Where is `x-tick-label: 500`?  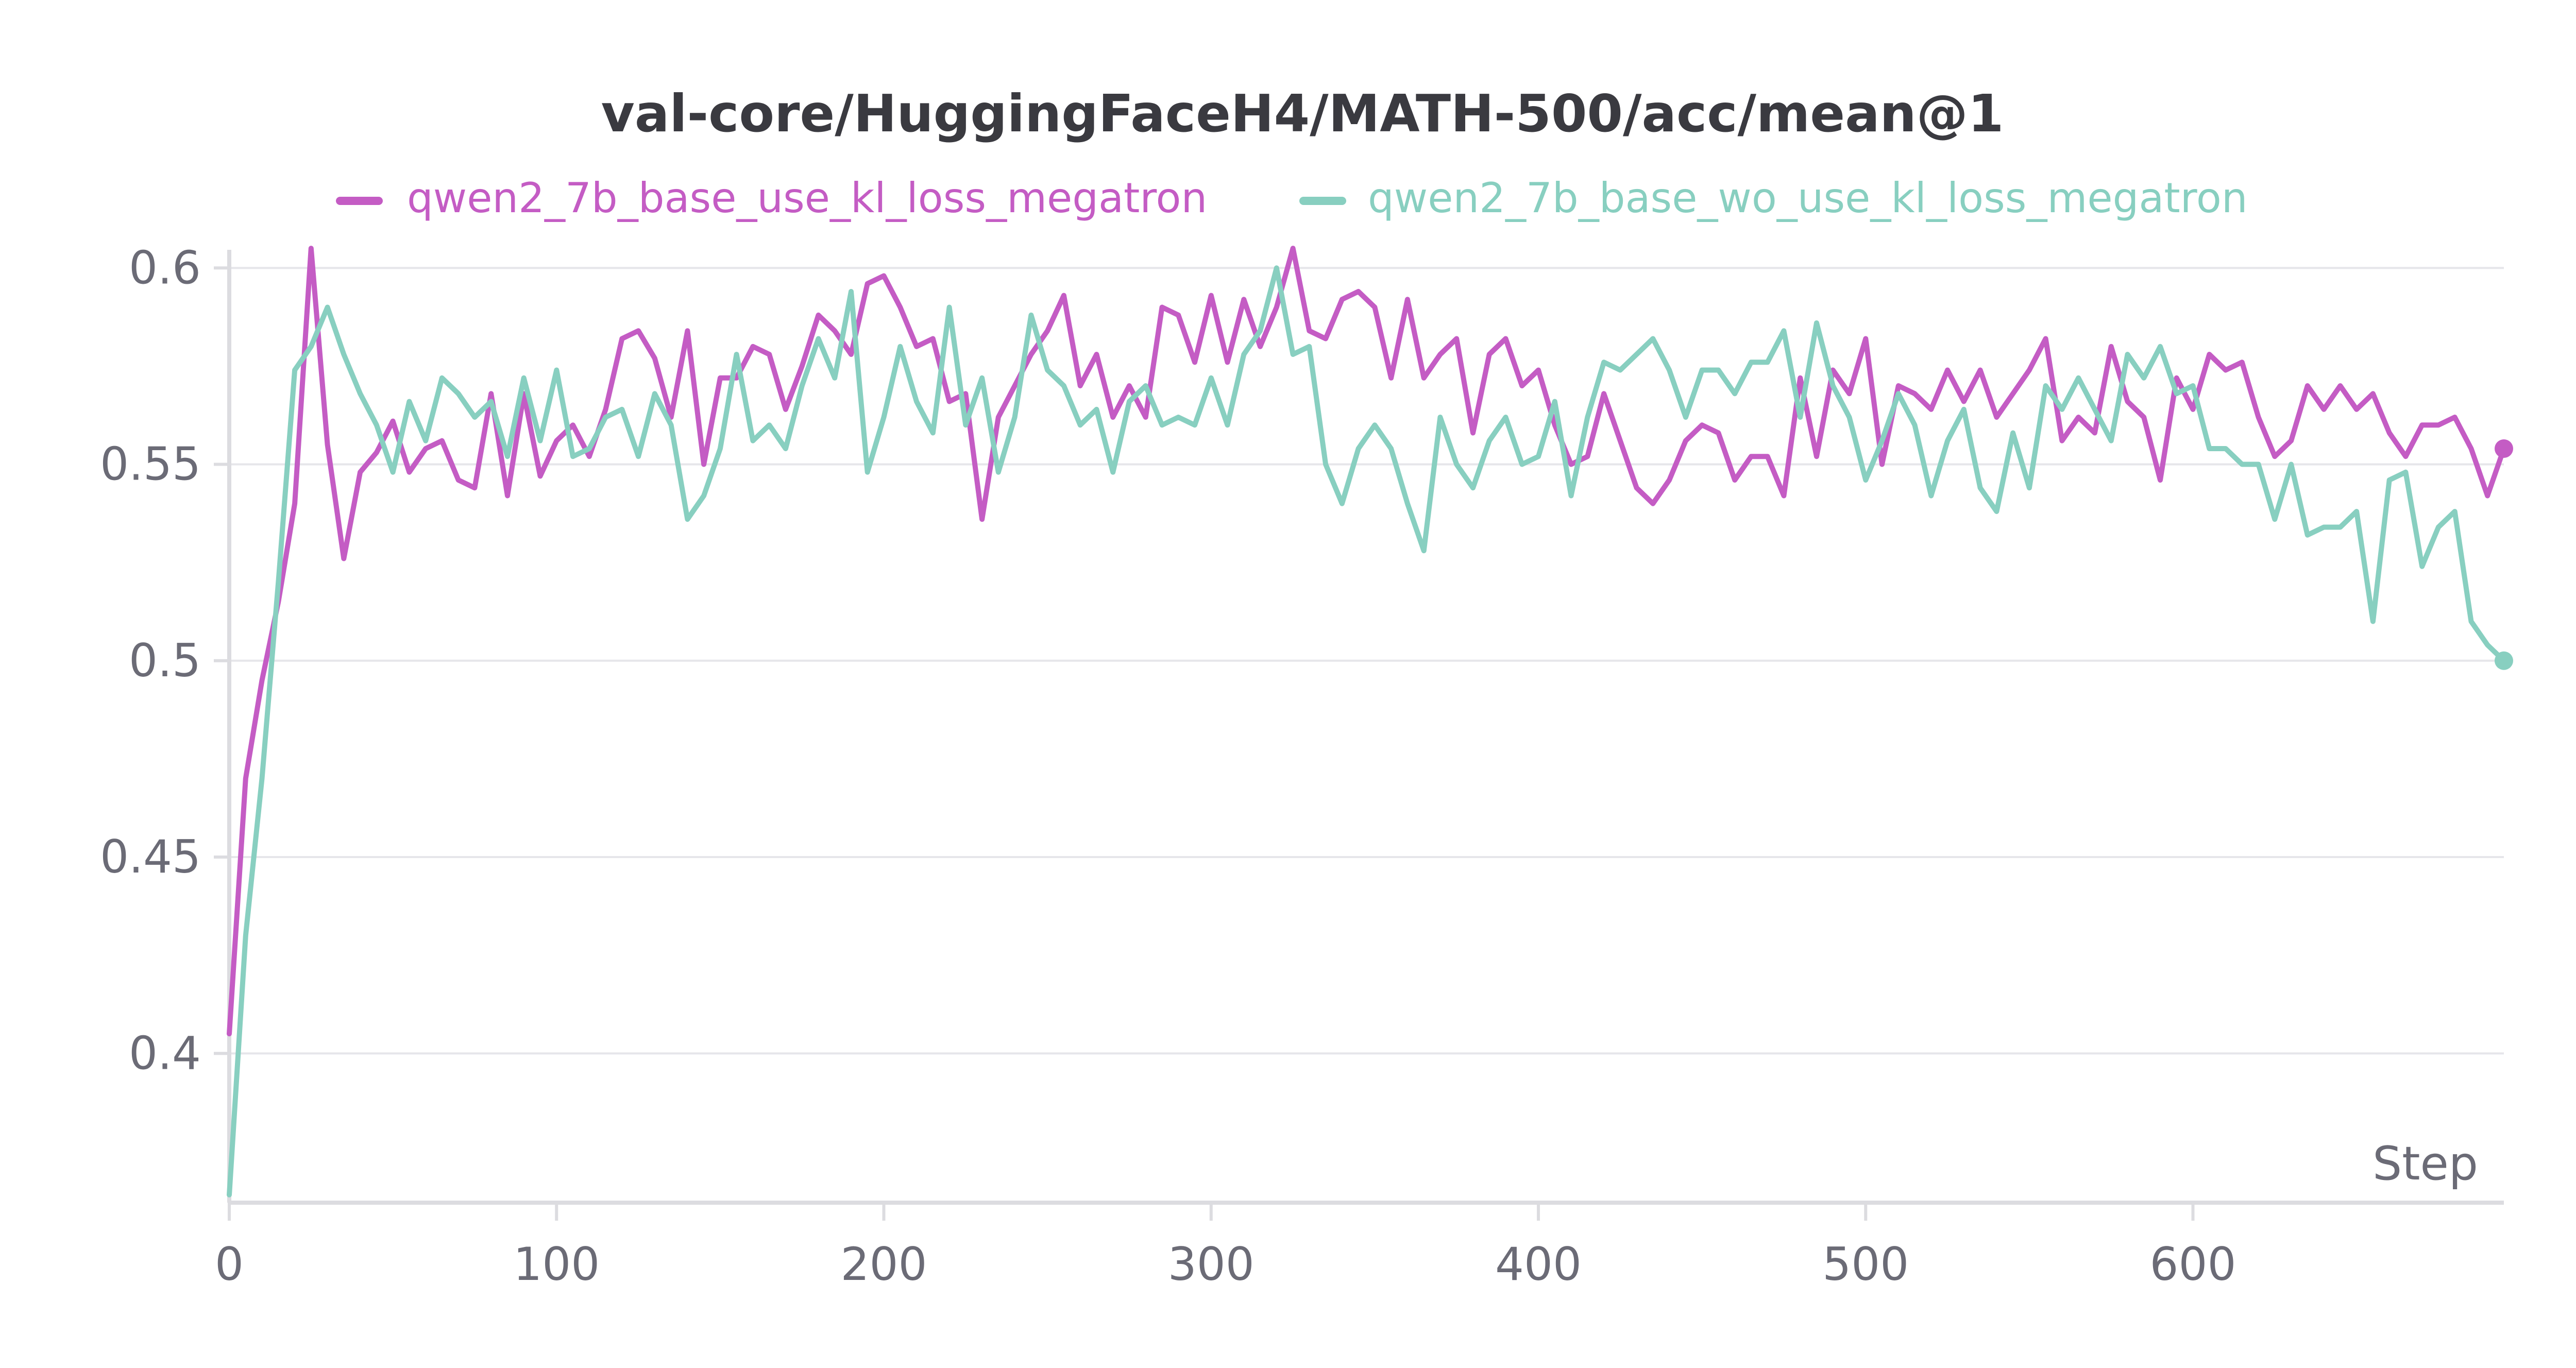 x-tick-label: 500 is located at coordinates (1865, 1264).